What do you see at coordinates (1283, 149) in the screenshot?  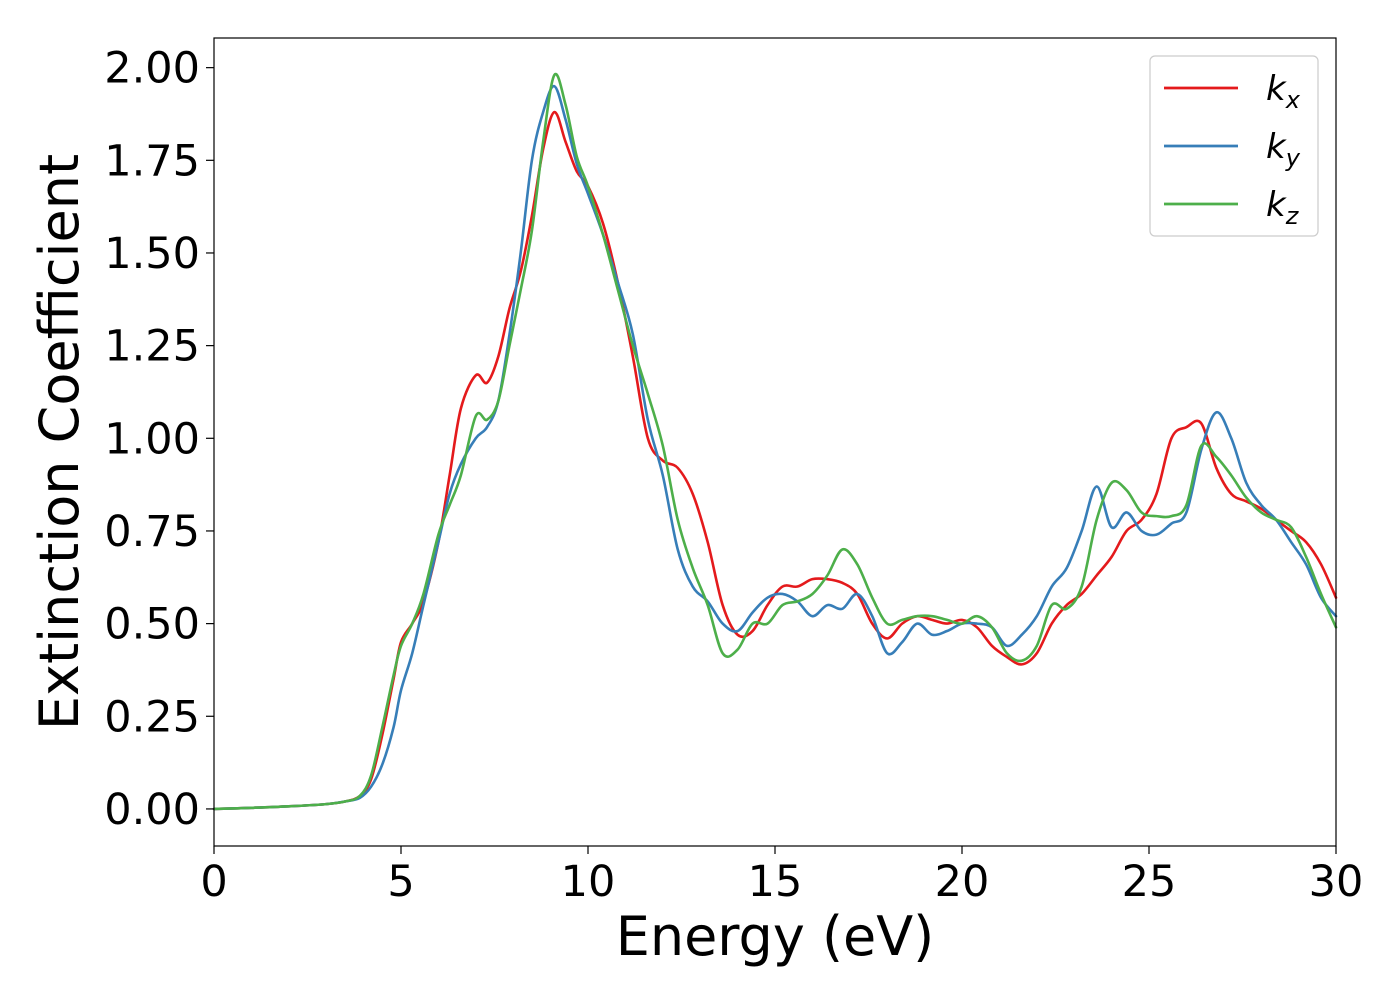 I see `legend-label-ky: ky` at bounding box center [1283, 149].